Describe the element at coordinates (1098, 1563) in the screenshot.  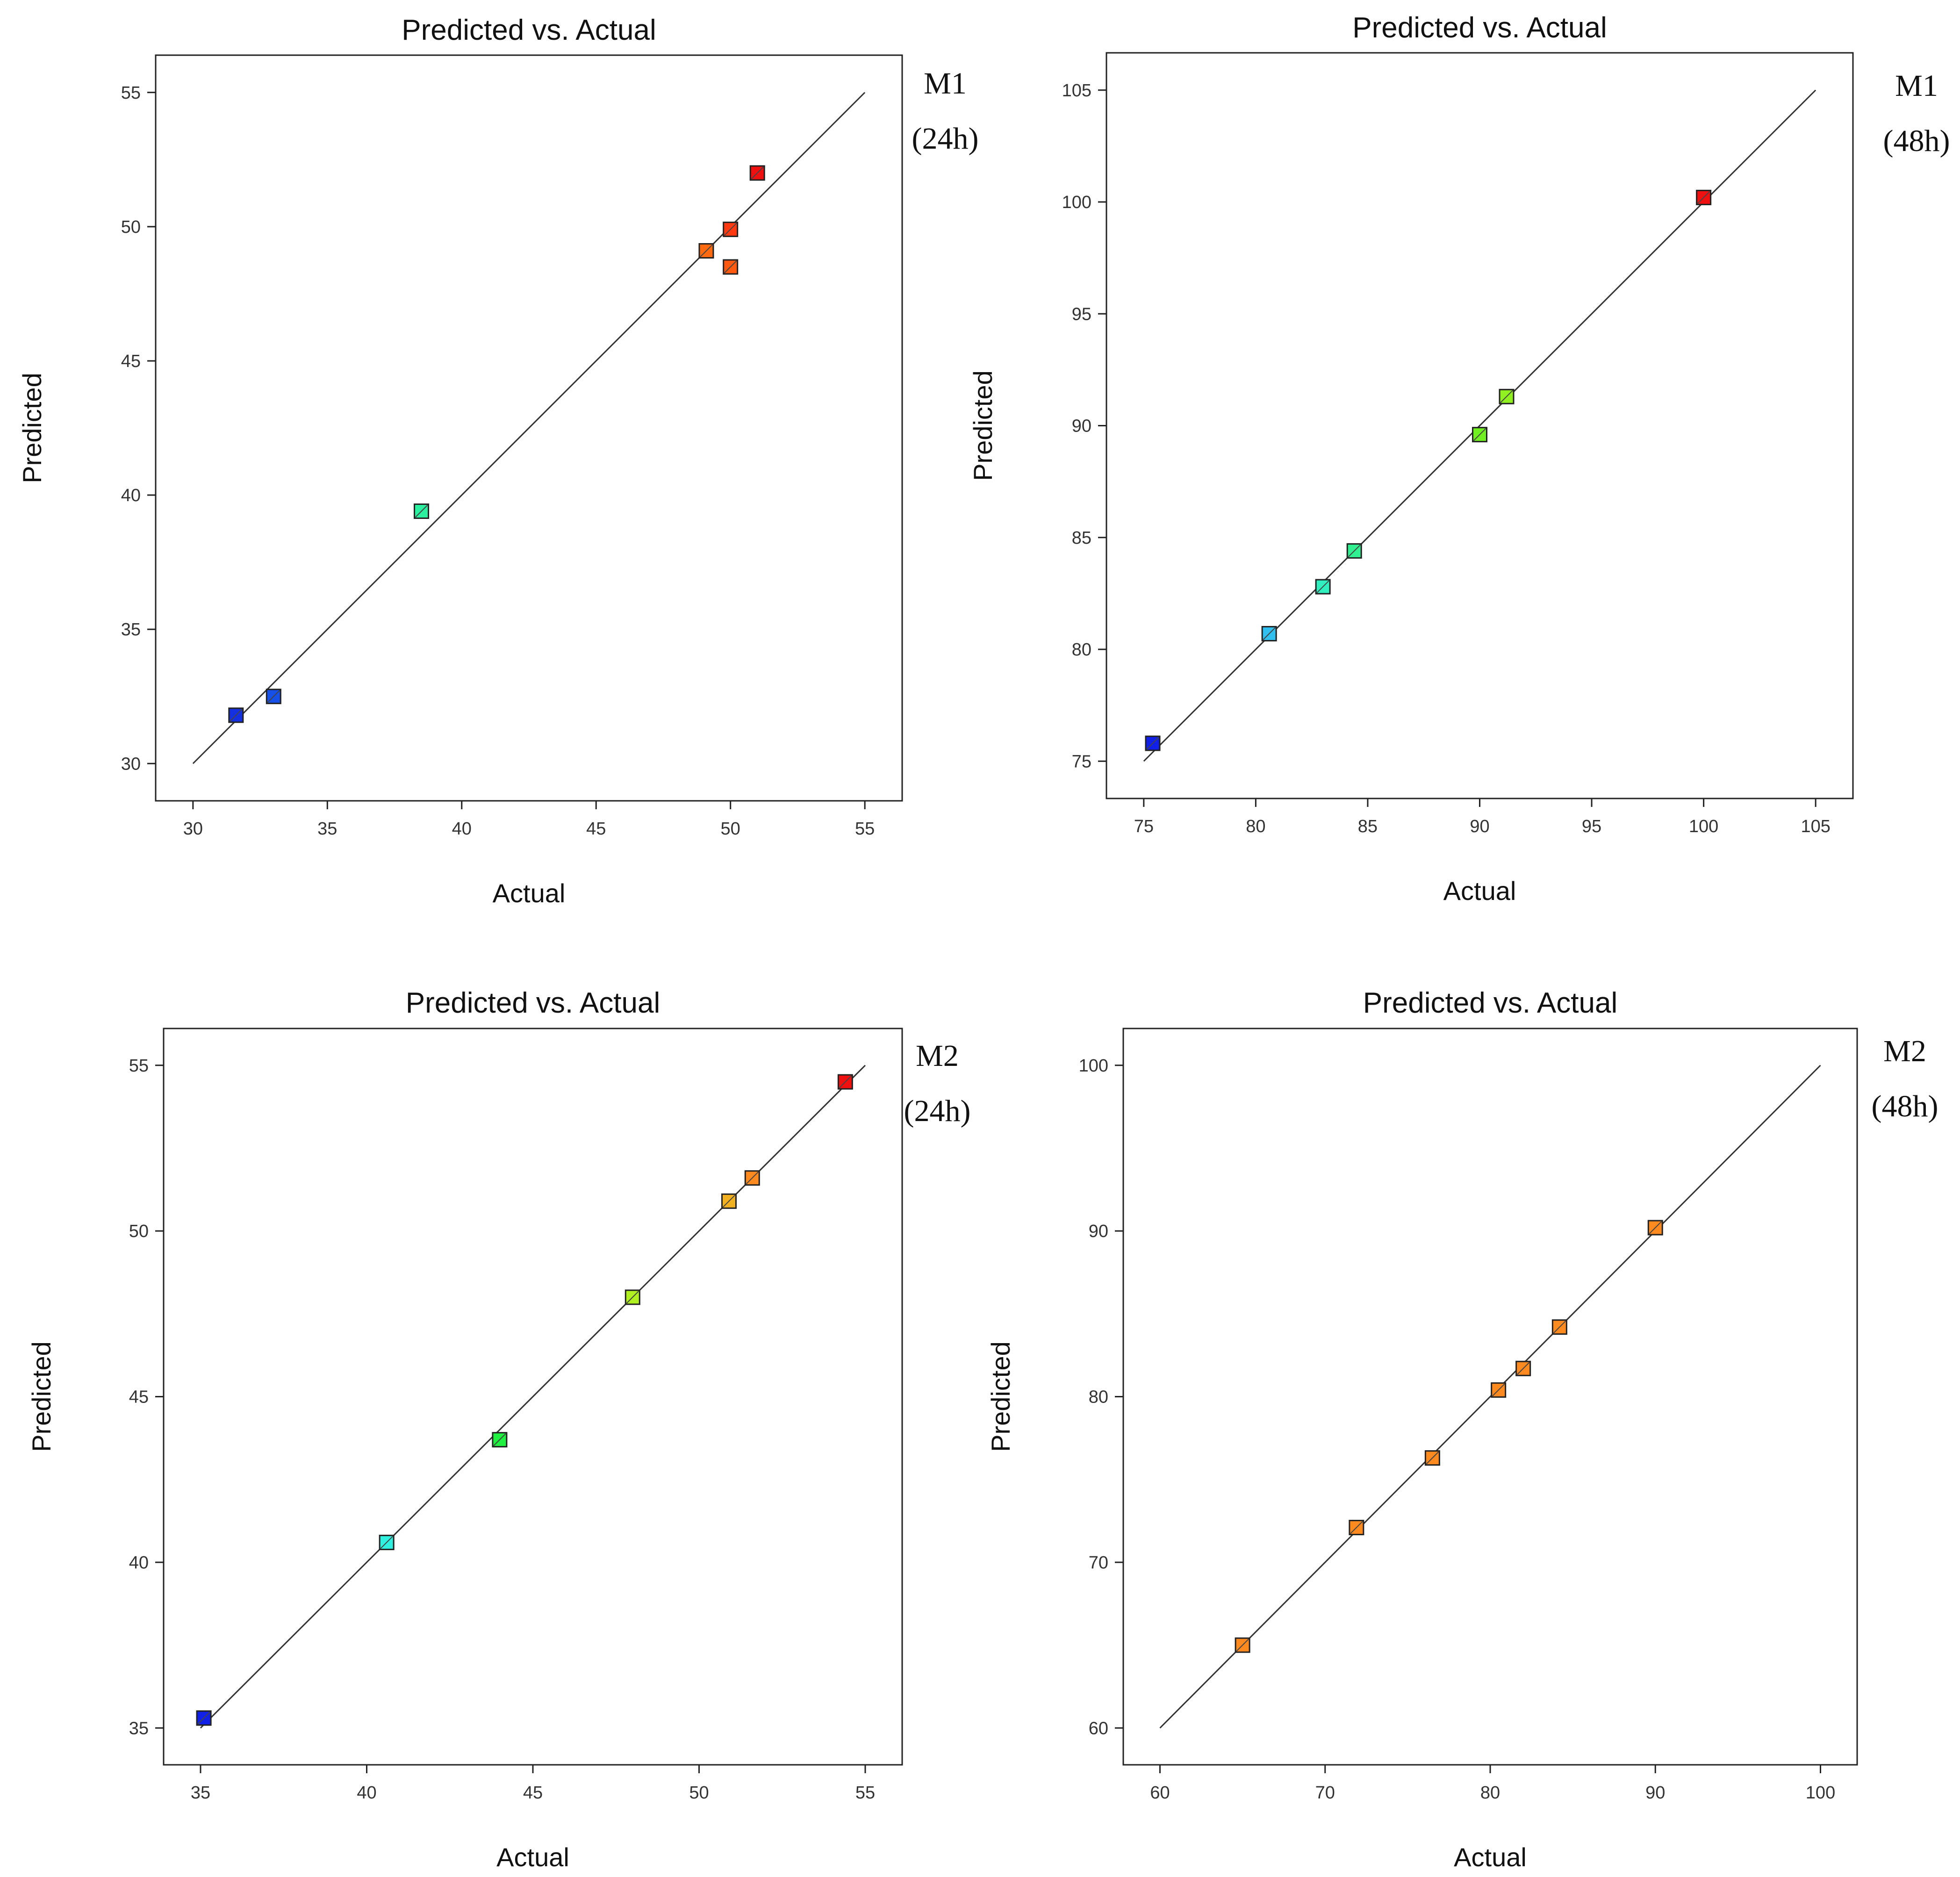
I see `y-tick-label: 70` at that location.